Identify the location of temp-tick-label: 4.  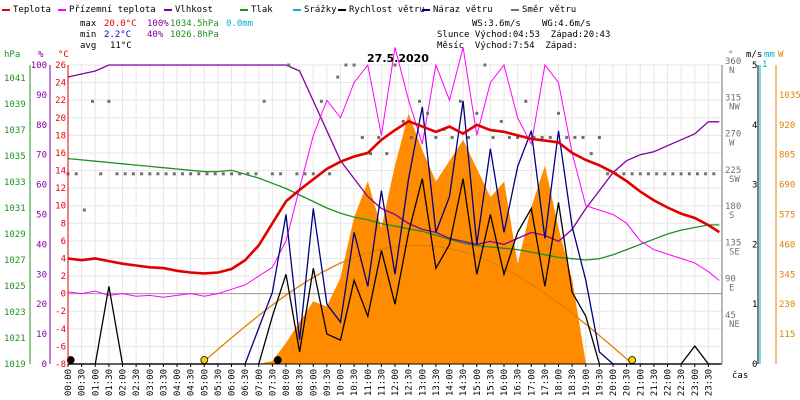
(63, 260).